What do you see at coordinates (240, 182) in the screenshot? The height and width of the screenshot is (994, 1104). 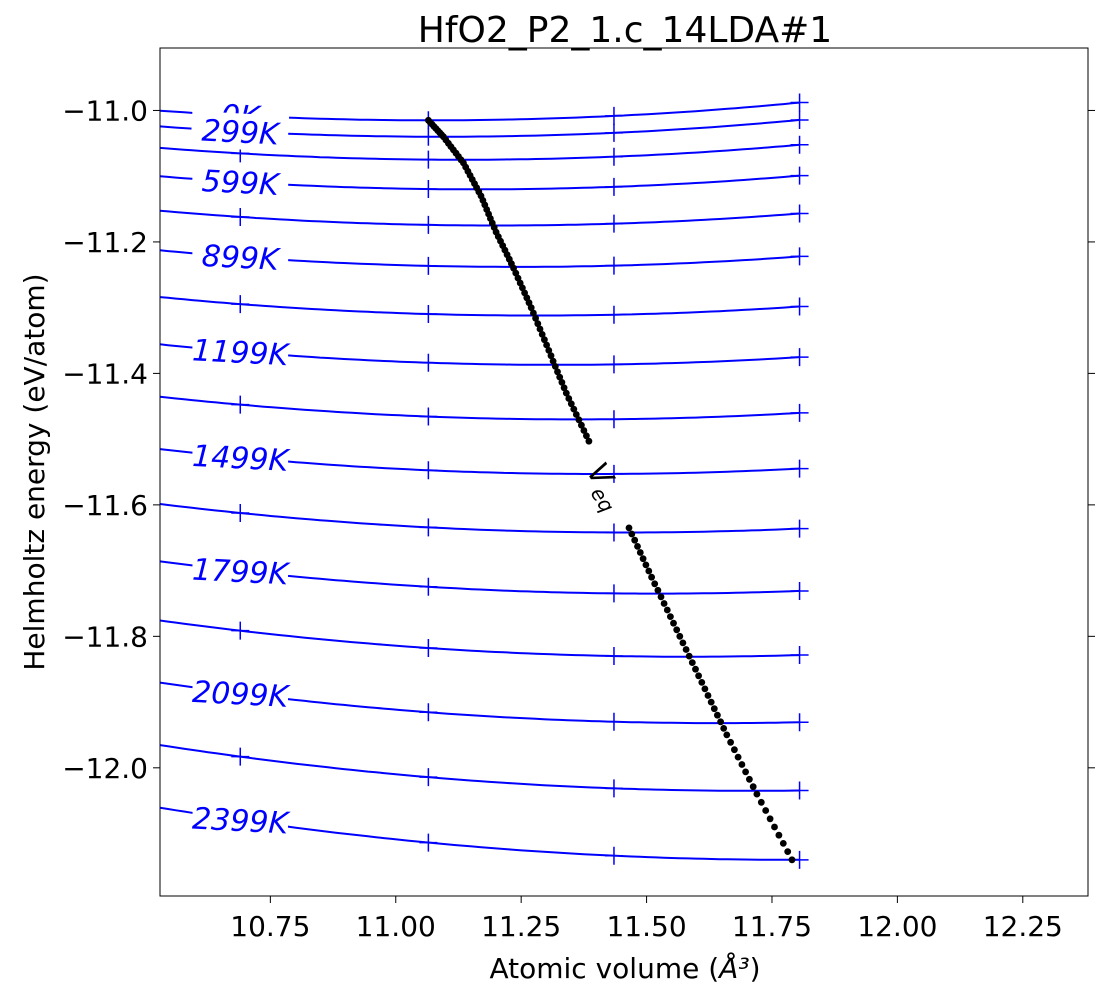 I see `curve-label-599K: 599K` at bounding box center [240, 182].